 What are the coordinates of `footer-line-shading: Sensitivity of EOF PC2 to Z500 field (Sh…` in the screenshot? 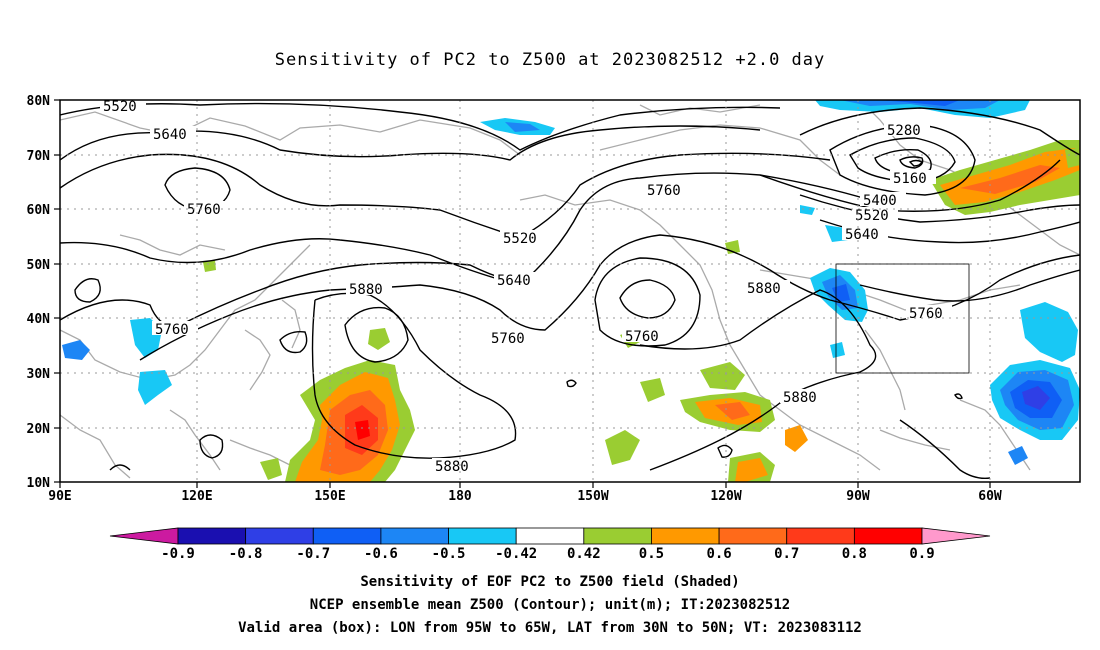 It's located at (550, 582).